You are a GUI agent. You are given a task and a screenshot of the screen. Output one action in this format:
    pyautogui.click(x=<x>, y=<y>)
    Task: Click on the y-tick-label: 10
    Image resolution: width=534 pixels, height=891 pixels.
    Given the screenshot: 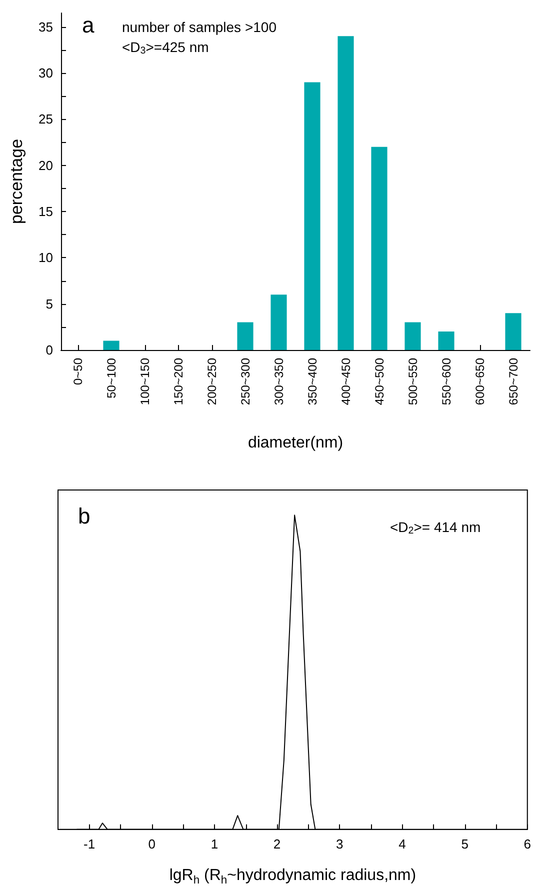 What is the action you would take?
    pyautogui.click(x=45, y=258)
    